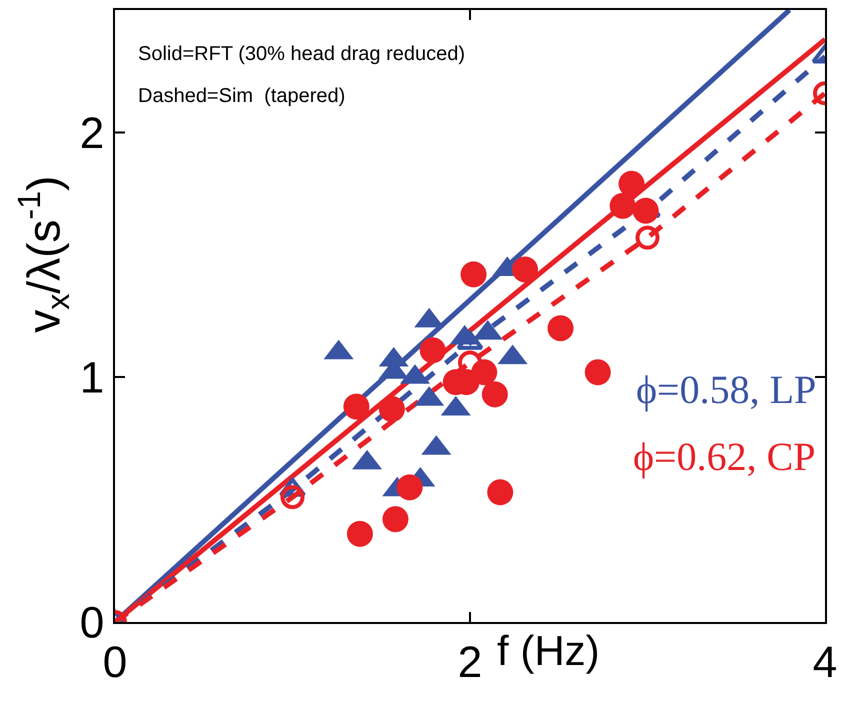 This screenshot has height=712, width=855. I want to click on text: ϕ=0.58, LP, so click(726, 389).